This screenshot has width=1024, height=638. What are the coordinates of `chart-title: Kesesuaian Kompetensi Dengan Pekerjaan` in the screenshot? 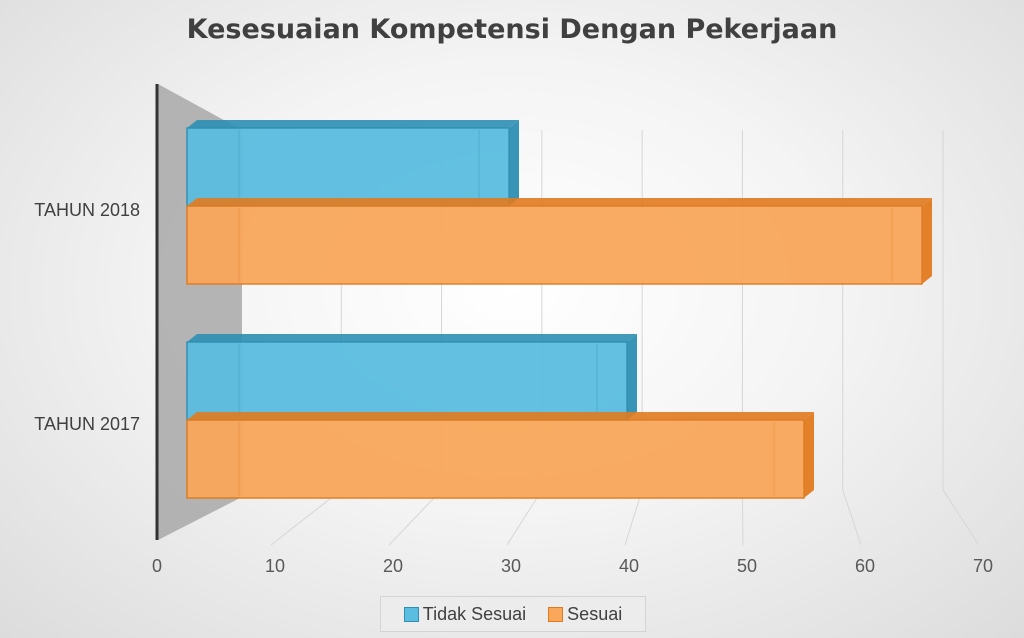 It's located at (512, 29).